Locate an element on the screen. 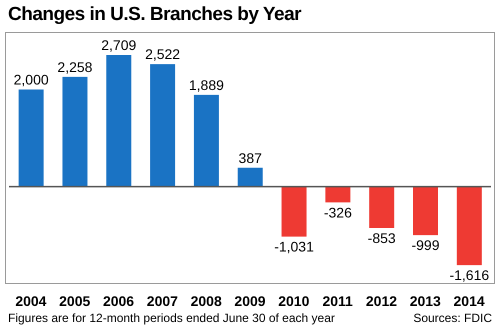 This screenshot has width=500, height=331. data-label: 2,522 is located at coordinates (162, 54).